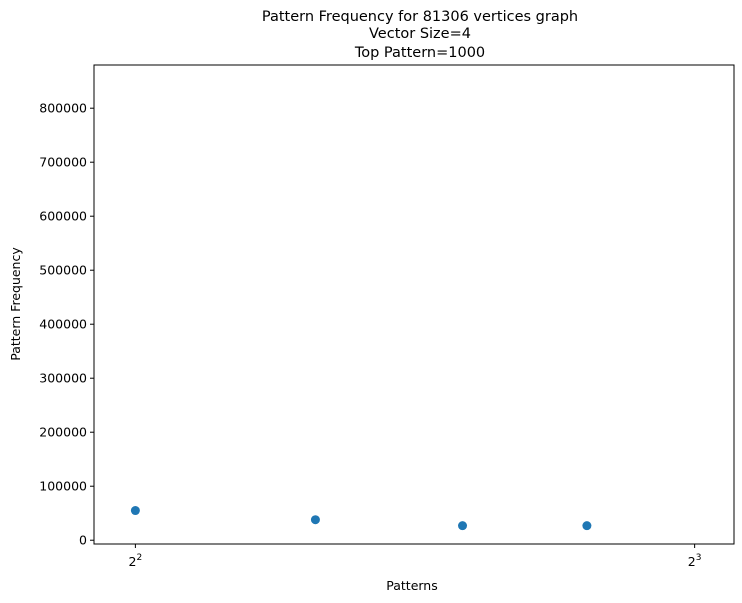  What do you see at coordinates (63, 270) in the screenshot?
I see `y-tick-label: 500000` at bounding box center [63, 270].